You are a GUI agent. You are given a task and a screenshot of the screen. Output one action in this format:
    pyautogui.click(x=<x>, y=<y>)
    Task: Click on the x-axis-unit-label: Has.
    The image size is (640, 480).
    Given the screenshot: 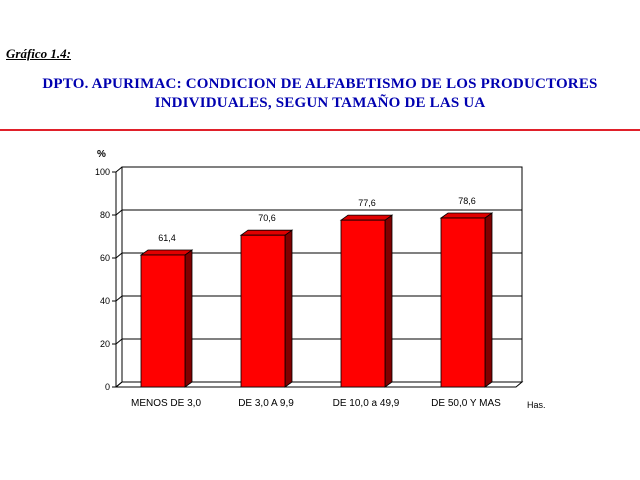 What is the action you would take?
    pyautogui.click(x=536, y=405)
    